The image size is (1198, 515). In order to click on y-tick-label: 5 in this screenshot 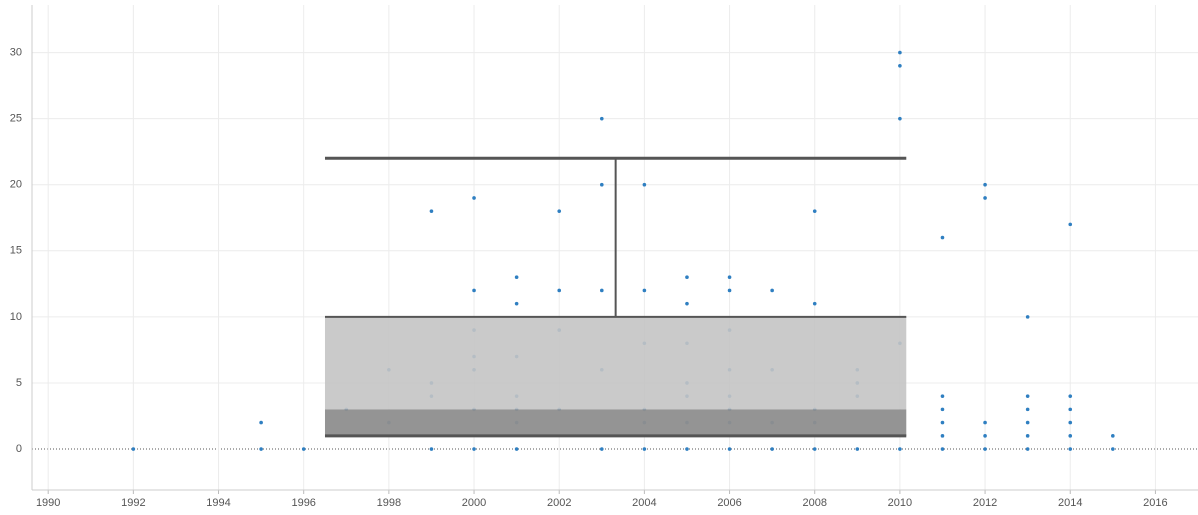, I will do `click(19, 383)`.